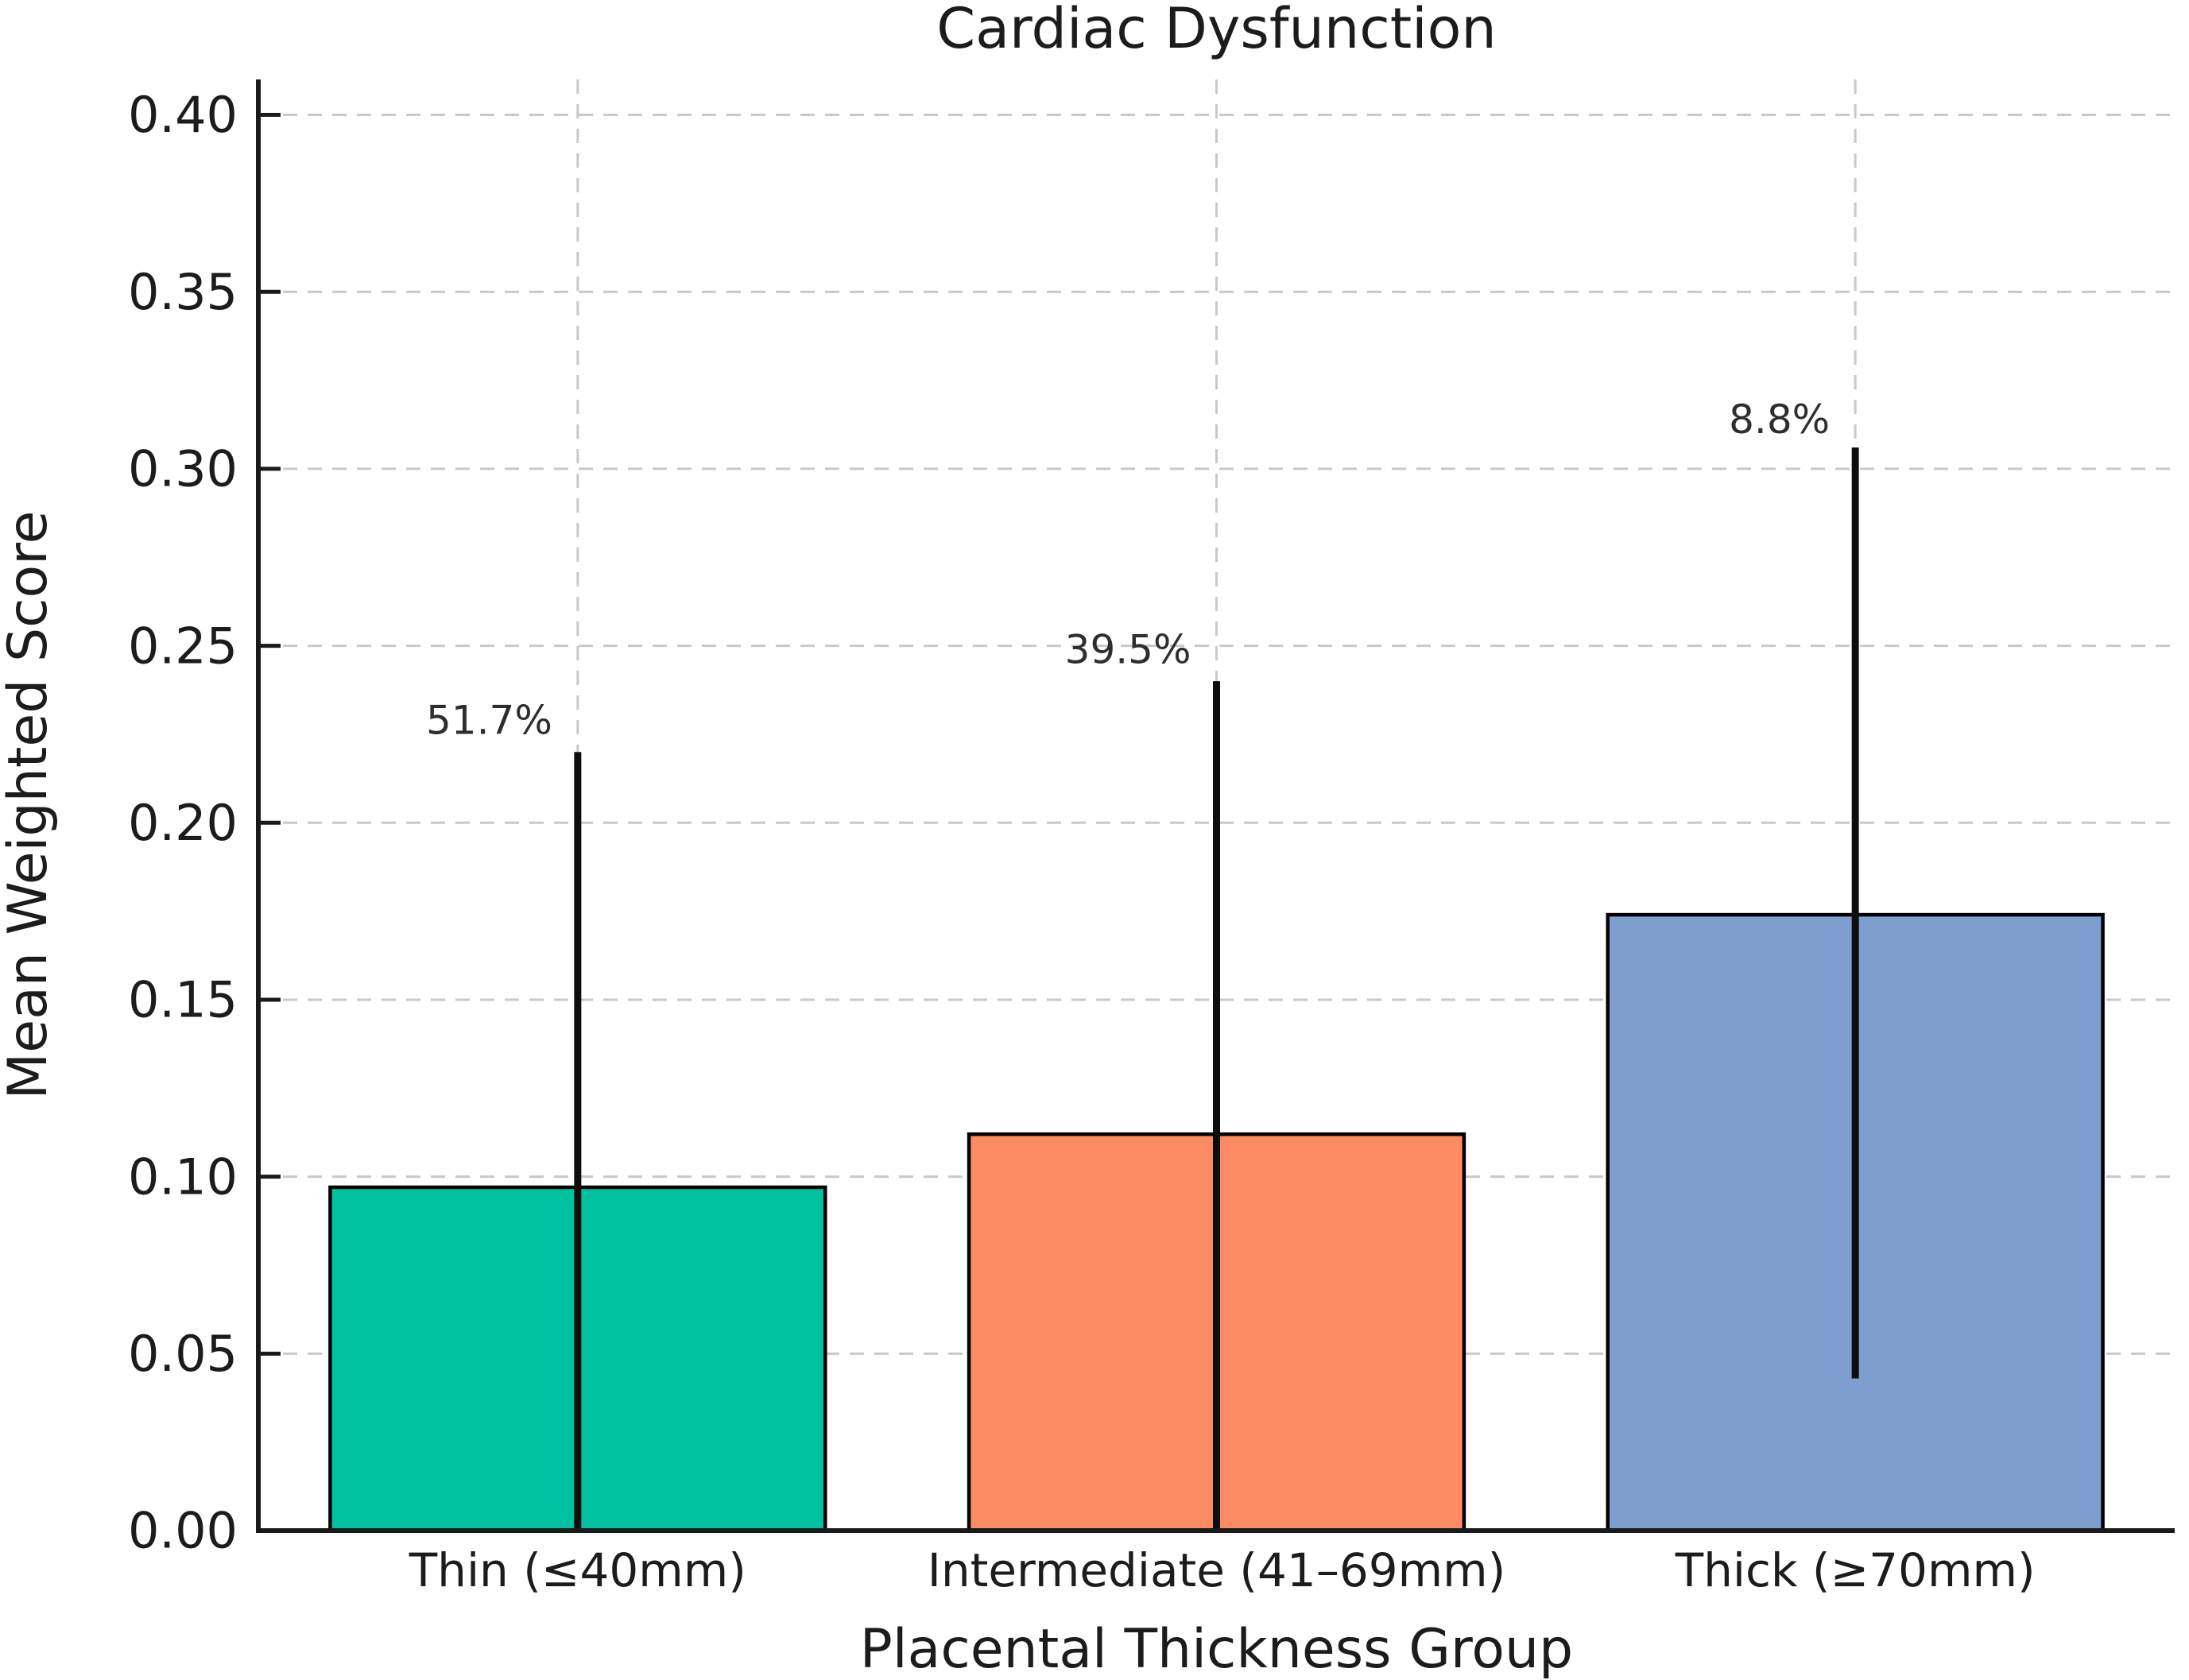 Image resolution: width=2189 pixels, height=1680 pixels. Describe the element at coordinates (183, 646) in the screenshot. I see `y-tick-label: 0.25` at that location.